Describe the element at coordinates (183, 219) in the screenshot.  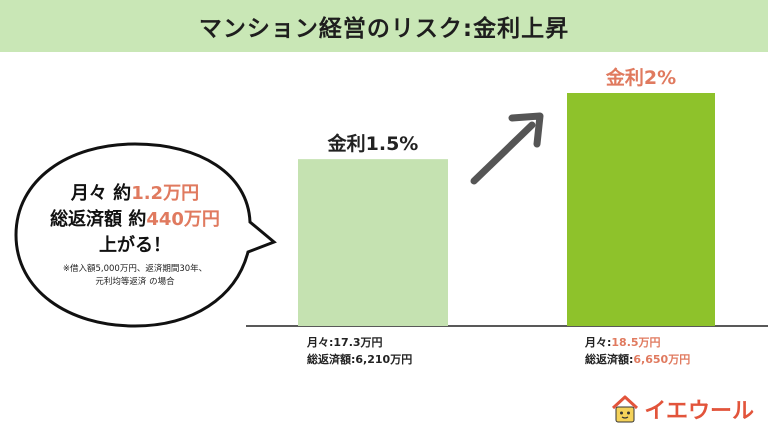
I see `total-increase: 440万円` at that location.